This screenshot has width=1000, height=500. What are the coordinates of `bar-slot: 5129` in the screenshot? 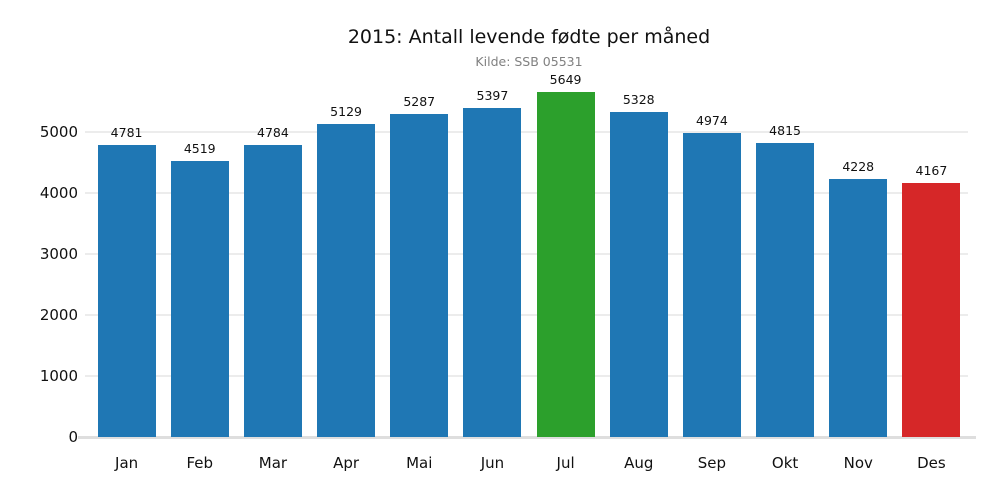 It's located at (346, 256).